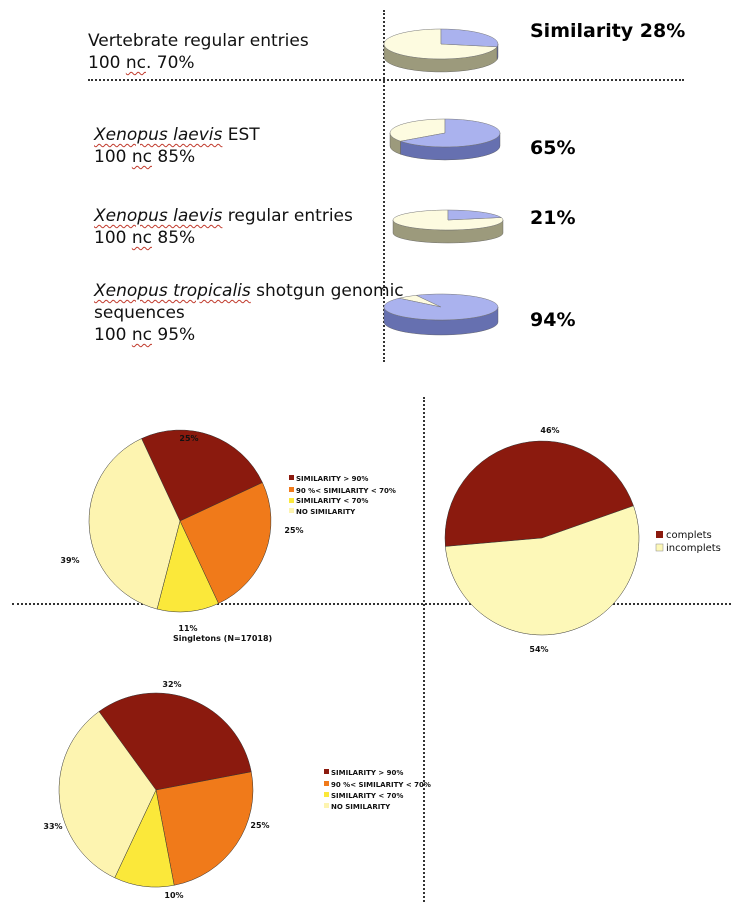  Describe the element at coordinates (693, 548) in the screenshot. I see `legend-label-incomplets: incomplets` at that location.